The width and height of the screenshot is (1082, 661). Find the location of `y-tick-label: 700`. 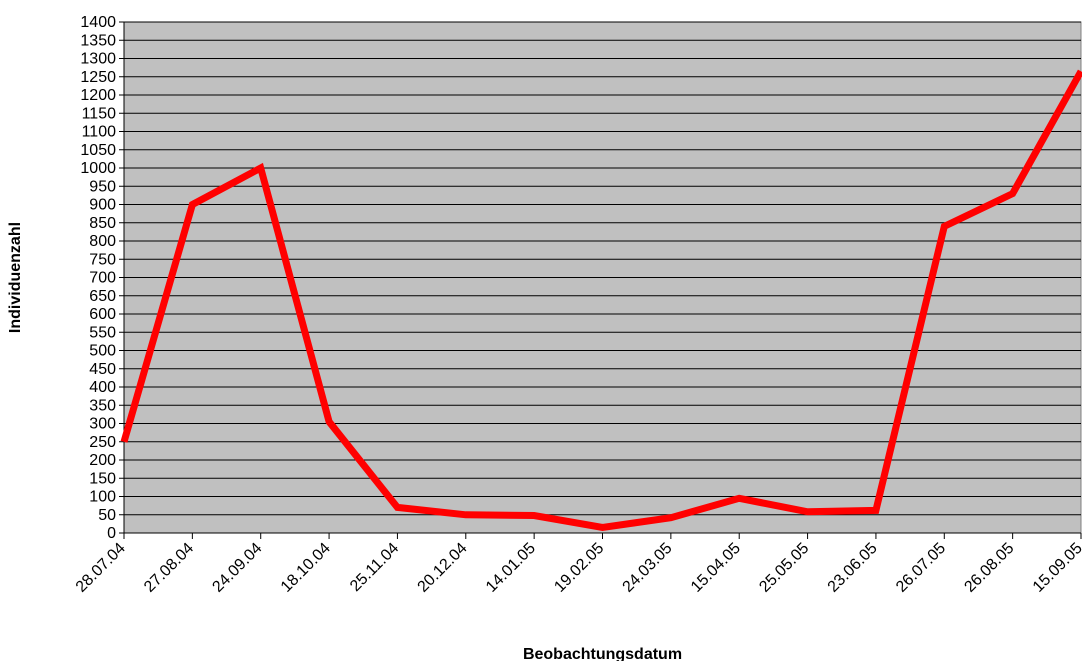

y-tick-label: 700 is located at coordinates (102, 278).